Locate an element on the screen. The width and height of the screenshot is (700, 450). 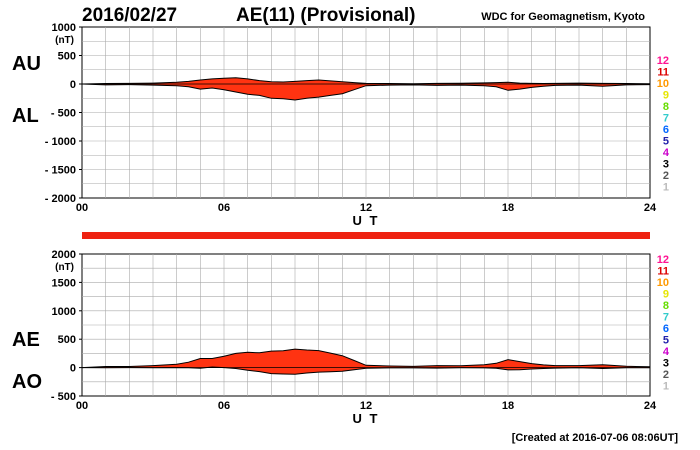
series-line-ao is located at coordinates (365, 370).